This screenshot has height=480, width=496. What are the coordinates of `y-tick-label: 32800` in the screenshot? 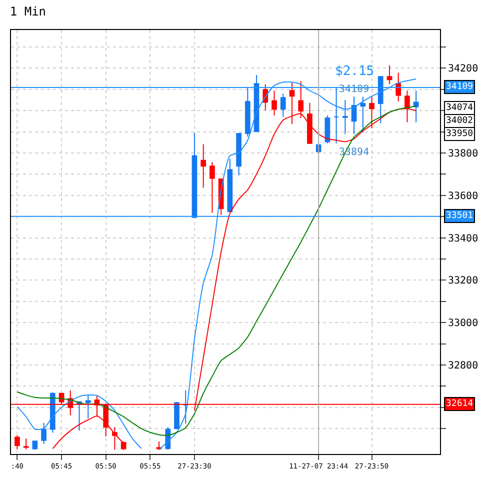 It's located at (463, 366).